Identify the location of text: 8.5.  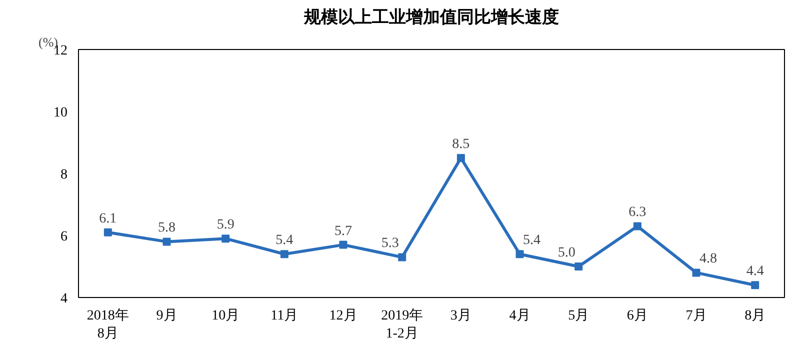
(461, 144).